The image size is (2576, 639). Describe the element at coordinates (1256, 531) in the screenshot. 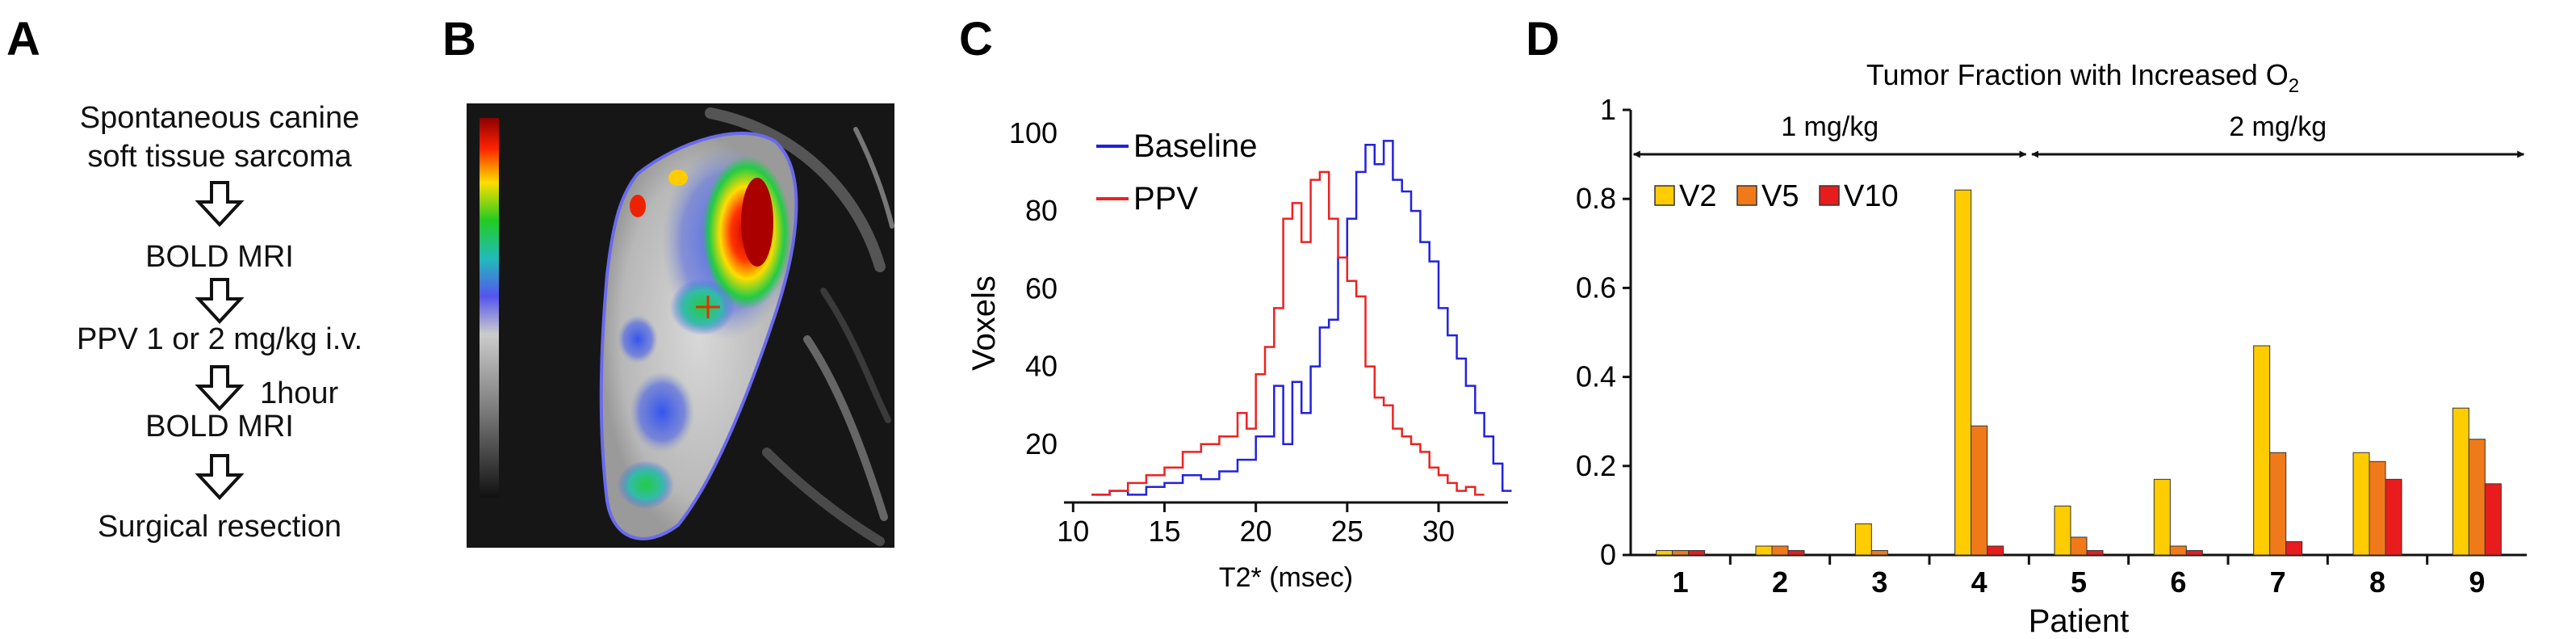

I see `x-tick-label: 20` at that location.